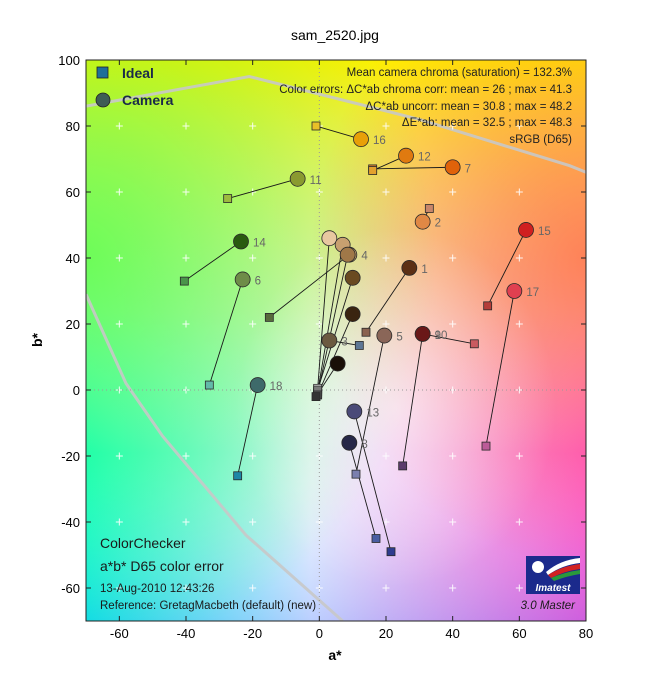 This screenshot has height=700, width=650. Describe the element at coordinates (468, 169) in the screenshot. I see `patch-label: 7` at that location.